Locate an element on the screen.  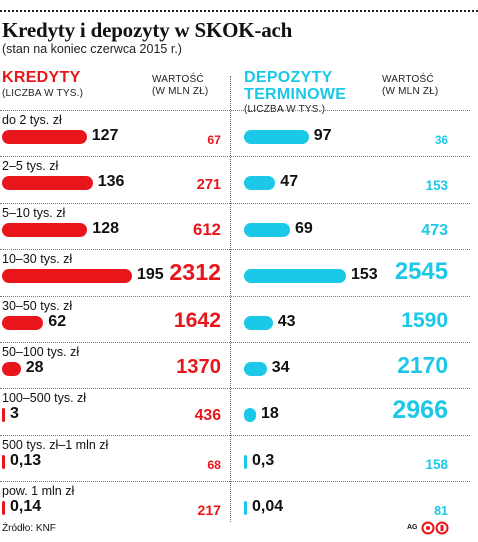
credits-count-subheader: (LICZBA W TYS.) is located at coordinates (43, 93).